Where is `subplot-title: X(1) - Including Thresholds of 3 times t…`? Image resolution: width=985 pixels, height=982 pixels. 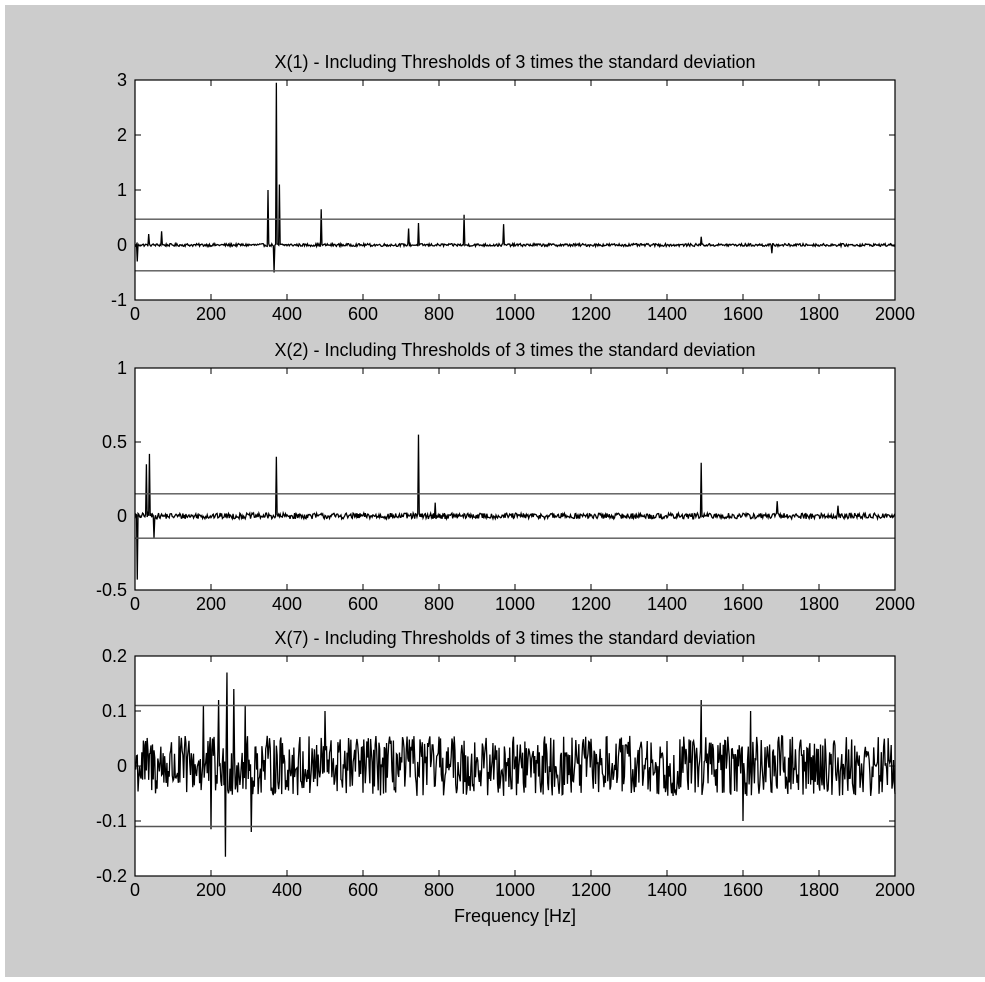 subplot-title: X(1) - Including Thresholds of 3 times t… is located at coordinates (515, 62).